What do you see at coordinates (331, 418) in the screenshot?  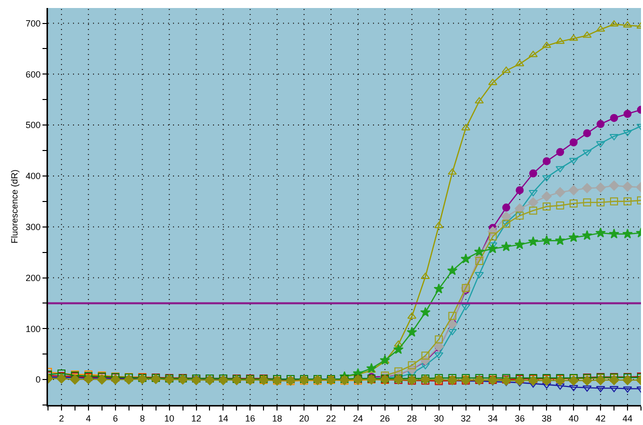 I see `x-tick-label: 22` at bounding box center [331, 418].